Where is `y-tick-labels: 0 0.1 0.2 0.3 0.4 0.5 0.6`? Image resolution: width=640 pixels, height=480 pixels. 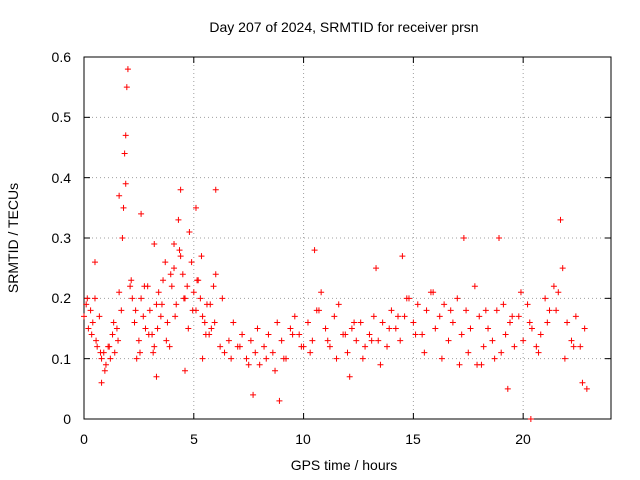 y-tick-labels: 0 0.1 0.2 0.3 0.4 0.5 0.6 is located at coordinates (62, 238).